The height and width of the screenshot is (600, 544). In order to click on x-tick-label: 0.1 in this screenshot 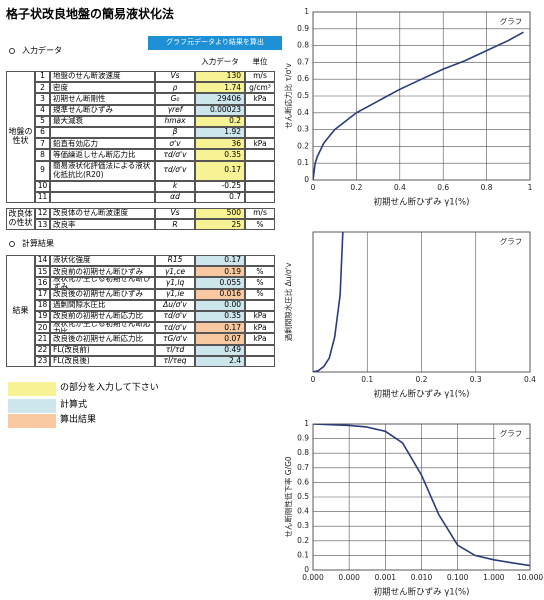, I will do `click(367, 379)`.